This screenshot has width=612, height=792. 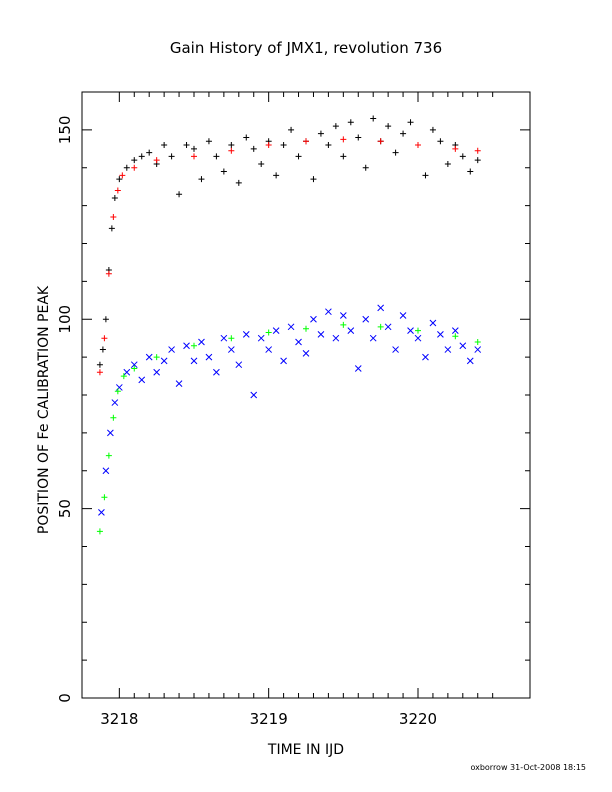 What do you see at coordinates (65, 319) in the screenshot?
I see `y-tick-label: 100` at bounding box center [65, 319].